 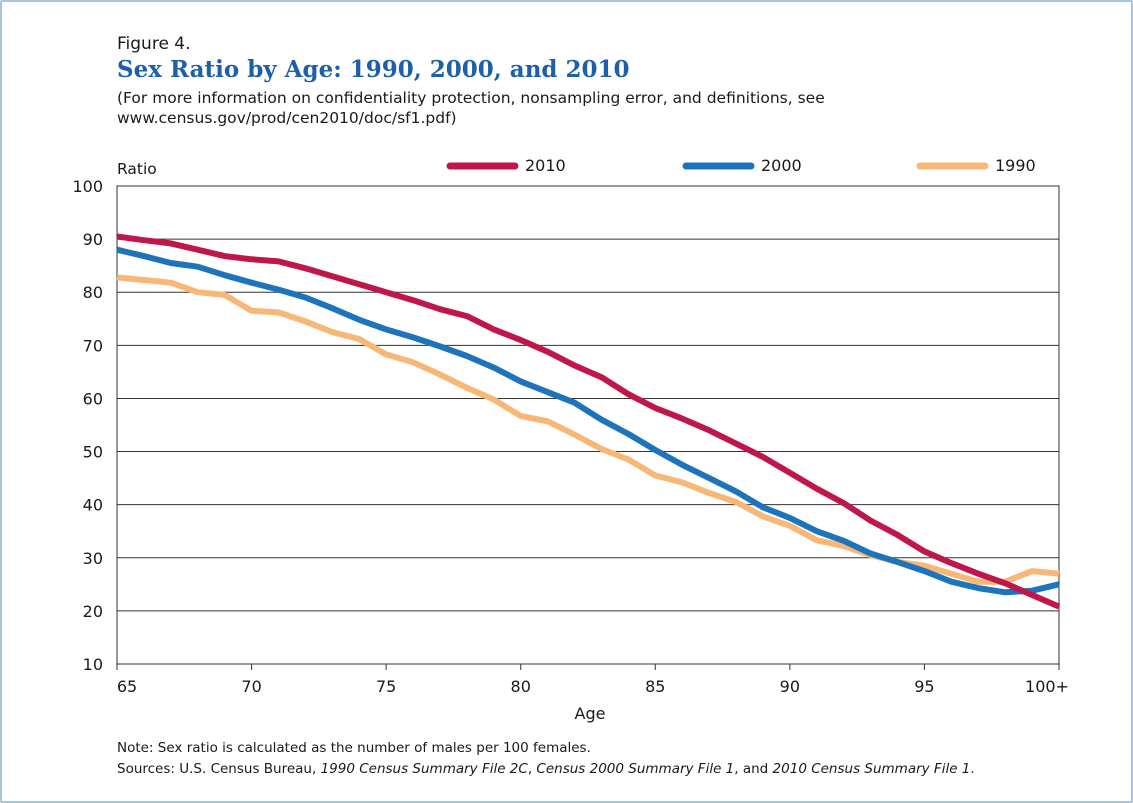 I want to click on x-tick-label-75: 75, so click(x=386, y=686).